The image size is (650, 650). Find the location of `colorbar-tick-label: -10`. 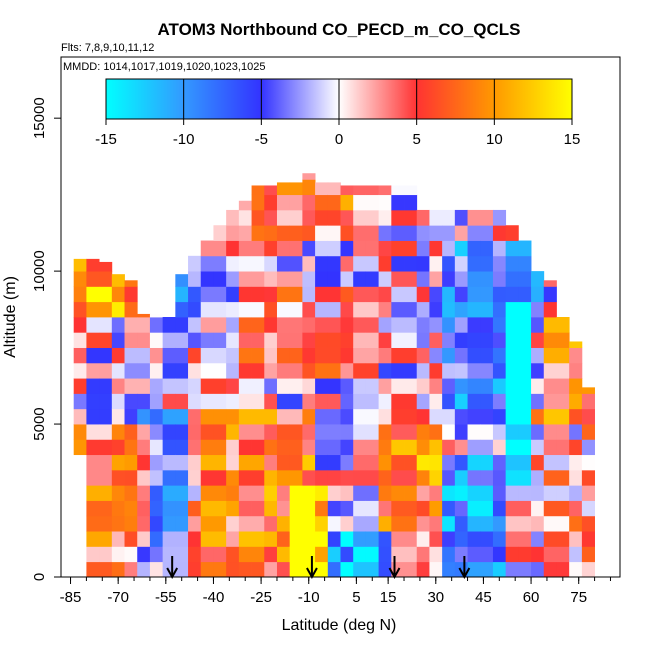

colorbar-tick-label: -10 is located at coordinates (184, 139).